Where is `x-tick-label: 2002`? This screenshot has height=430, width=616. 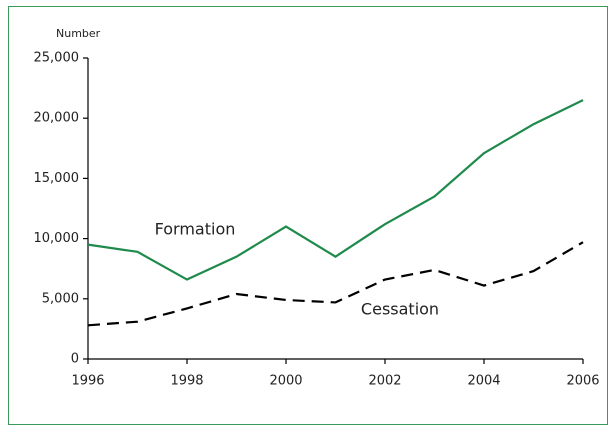 x-tick-label: 2002 is located at coordinates (384, 381).